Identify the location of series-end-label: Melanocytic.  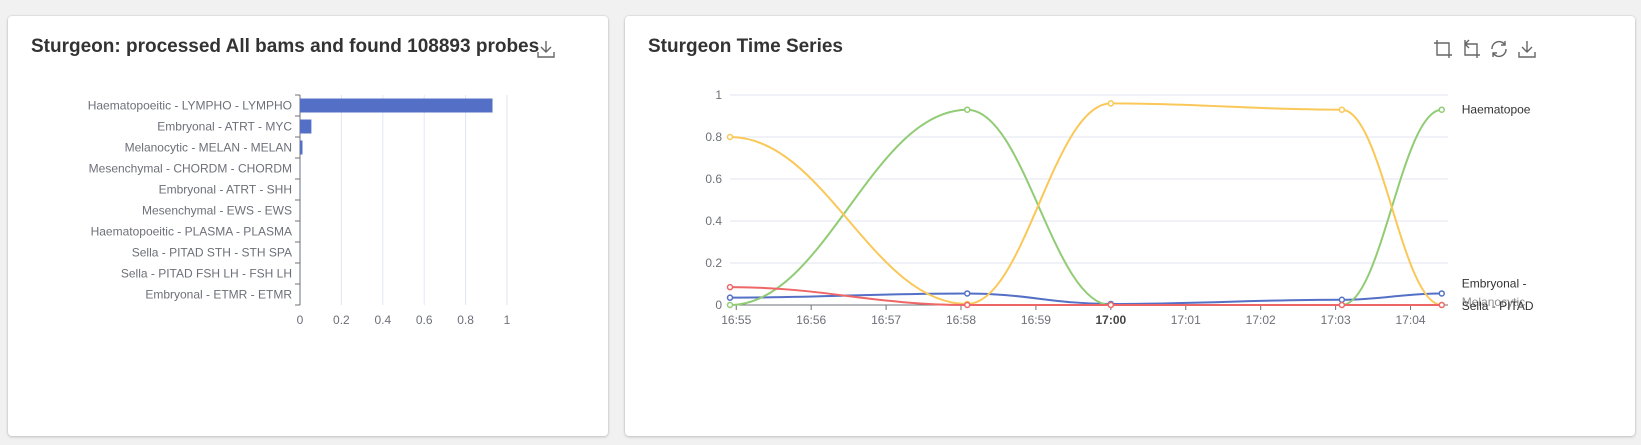
(1493, 302).